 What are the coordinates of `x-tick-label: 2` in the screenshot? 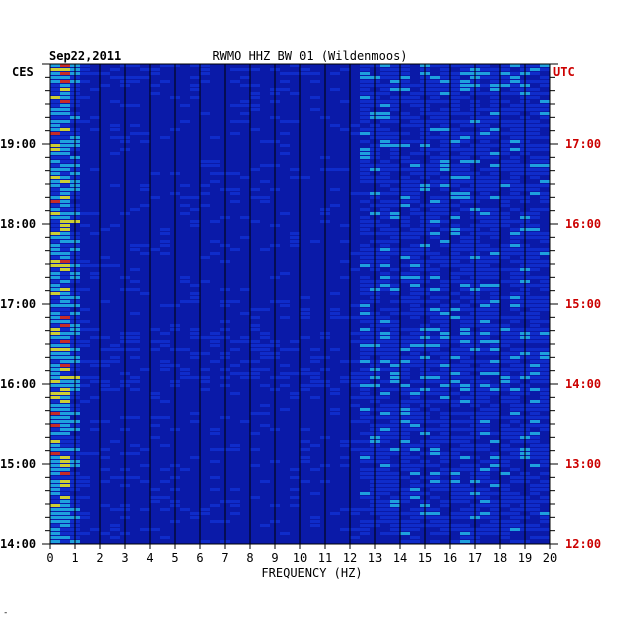 It's located at (99, 558).